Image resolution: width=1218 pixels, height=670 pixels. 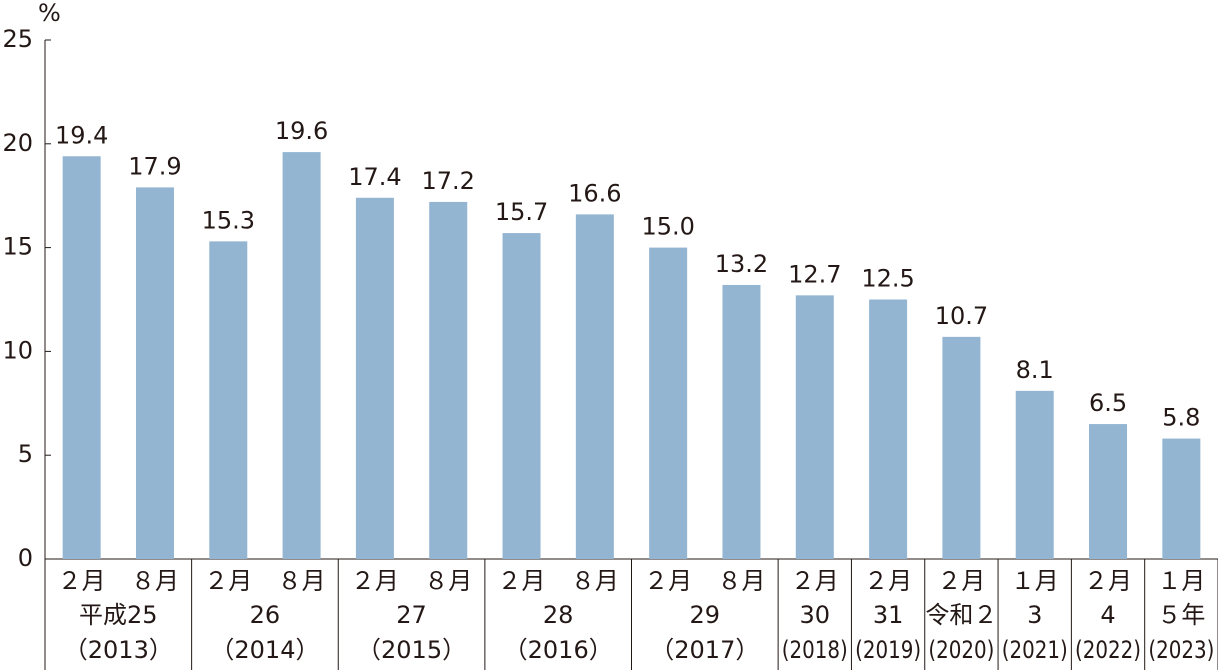 I want to click on value-label: 15.0, so click(x=667, y=227).